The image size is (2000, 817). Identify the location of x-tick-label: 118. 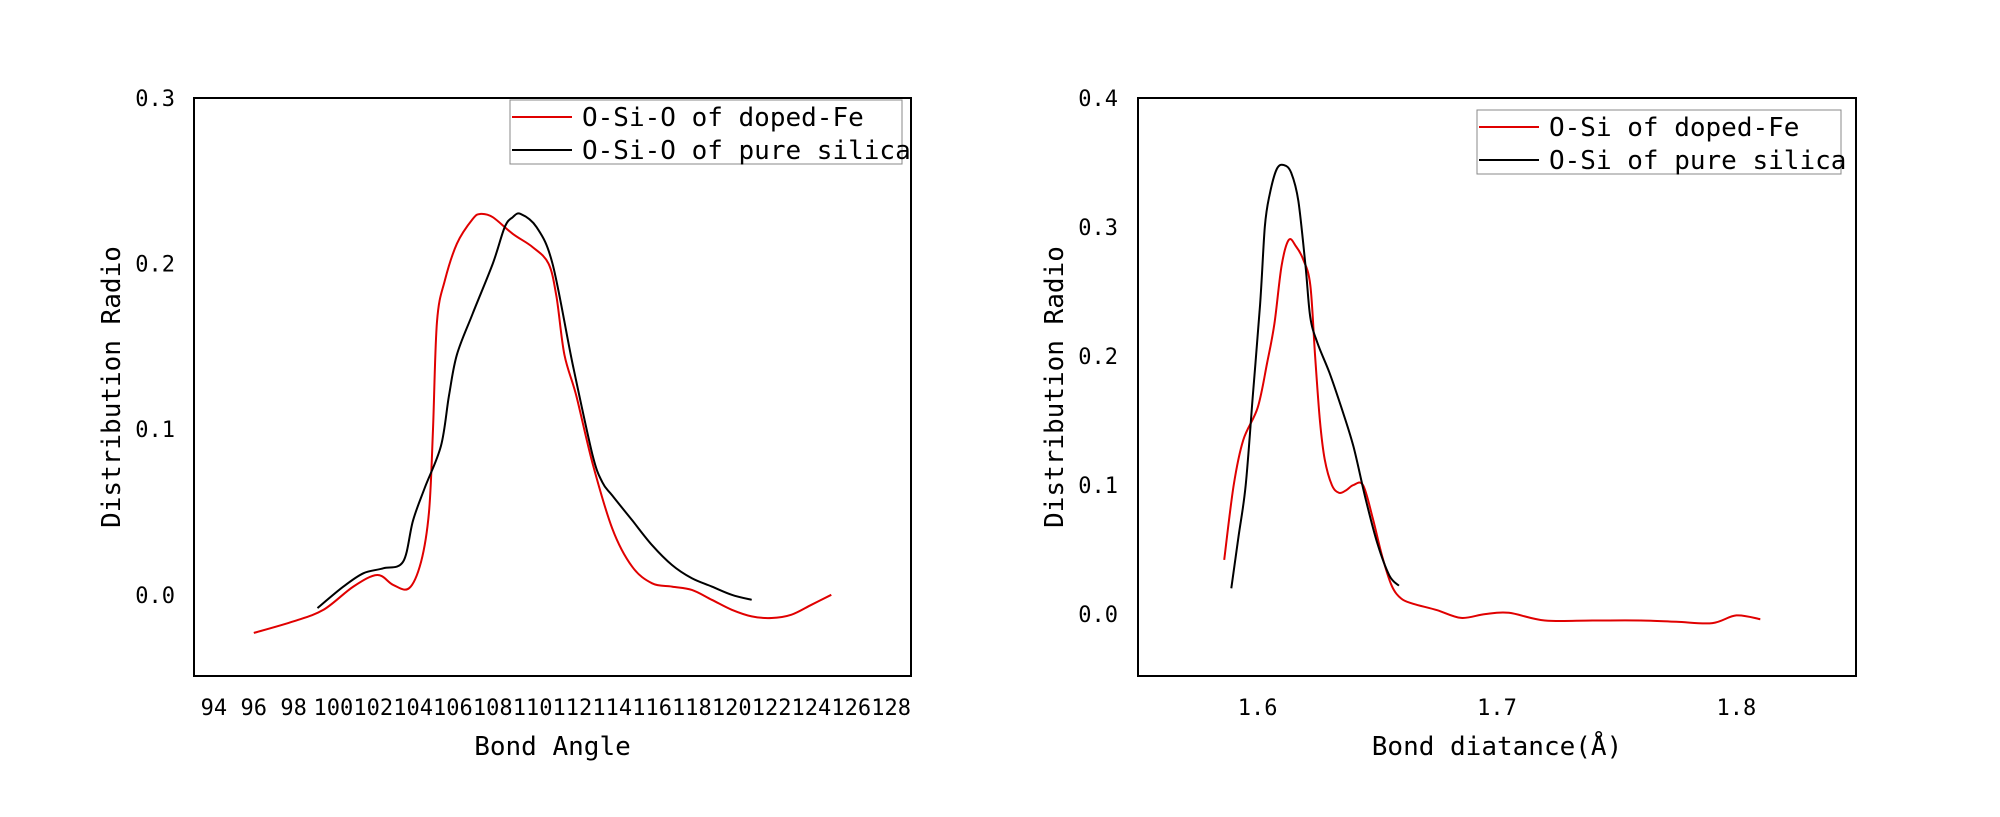
(692, 708).